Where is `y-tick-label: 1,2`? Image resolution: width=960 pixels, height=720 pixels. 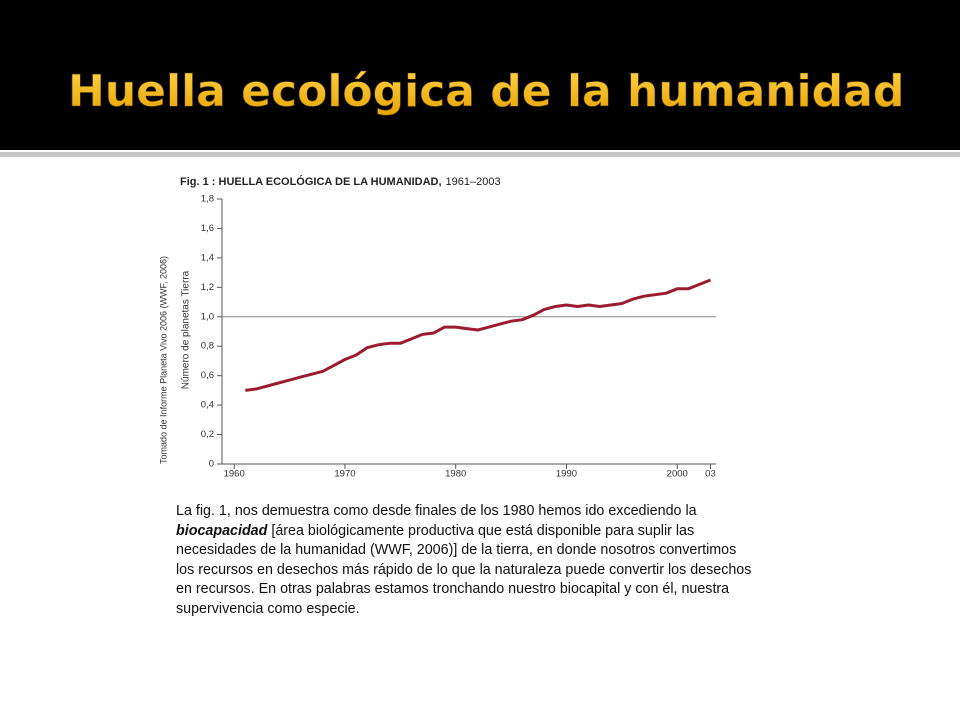
y-tick-label: 1,2 is located at coordinates (207, 287).